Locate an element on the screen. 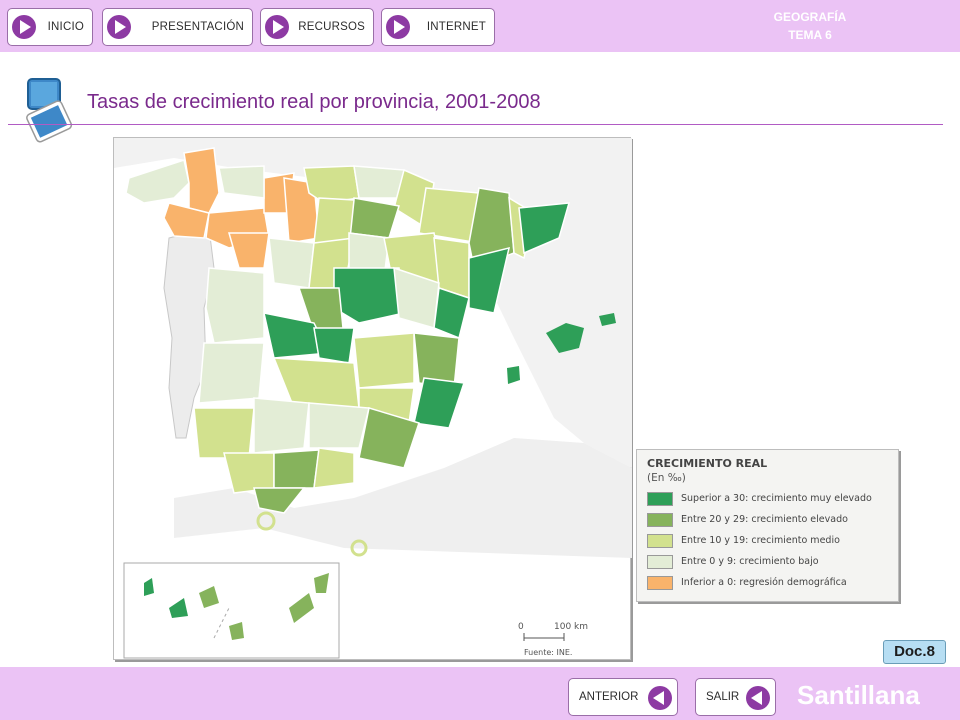 This screenshot has width=960, height=720. legend-label: Entre 10 y 19: crecimiento medio is located at coordinates (760, 540).